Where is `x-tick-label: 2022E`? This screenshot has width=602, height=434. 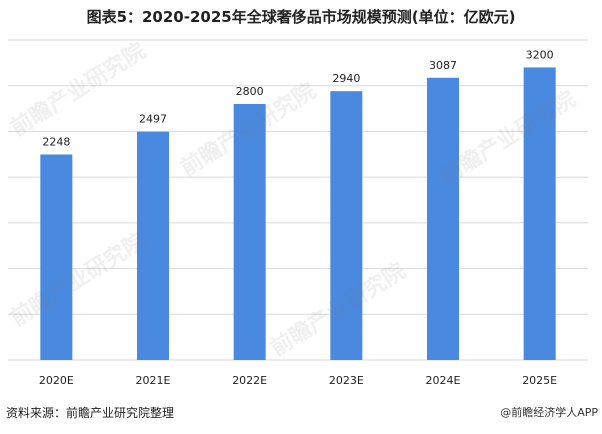
x-tick-label: 2022E is located at coordinates (249, 380).